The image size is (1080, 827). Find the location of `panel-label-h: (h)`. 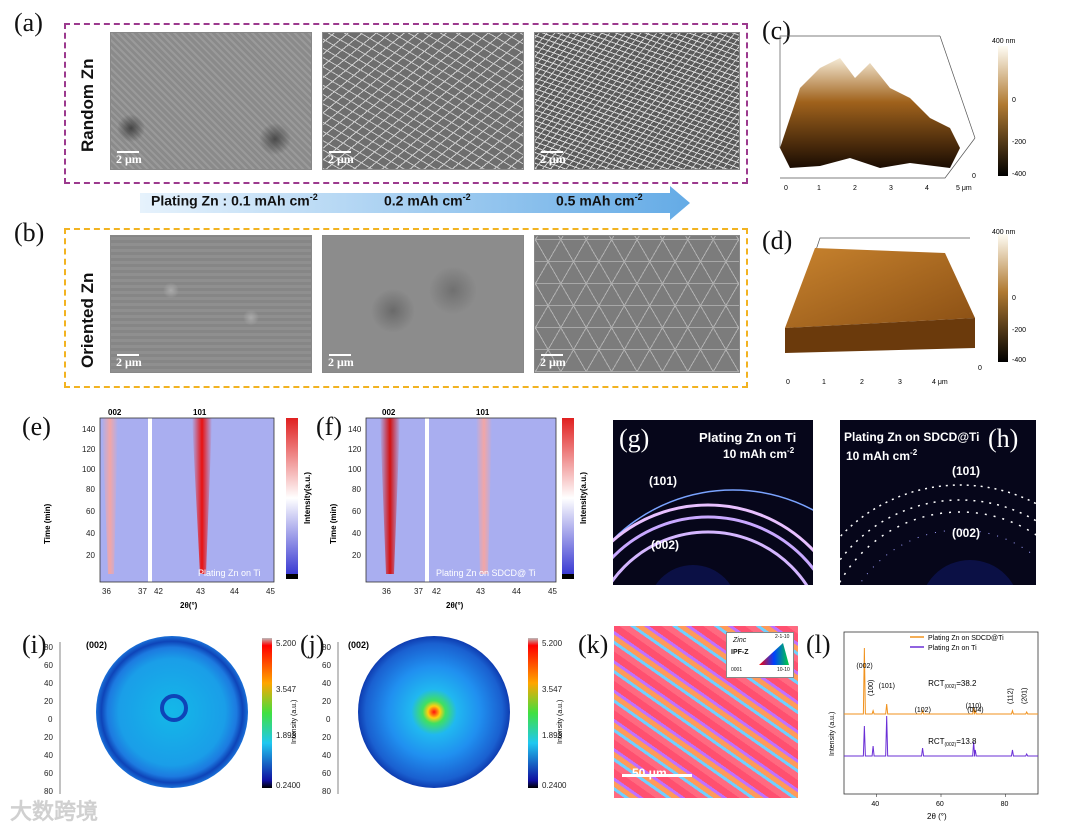

panel-label-h: (h) is located at coordinates (1003, 438).